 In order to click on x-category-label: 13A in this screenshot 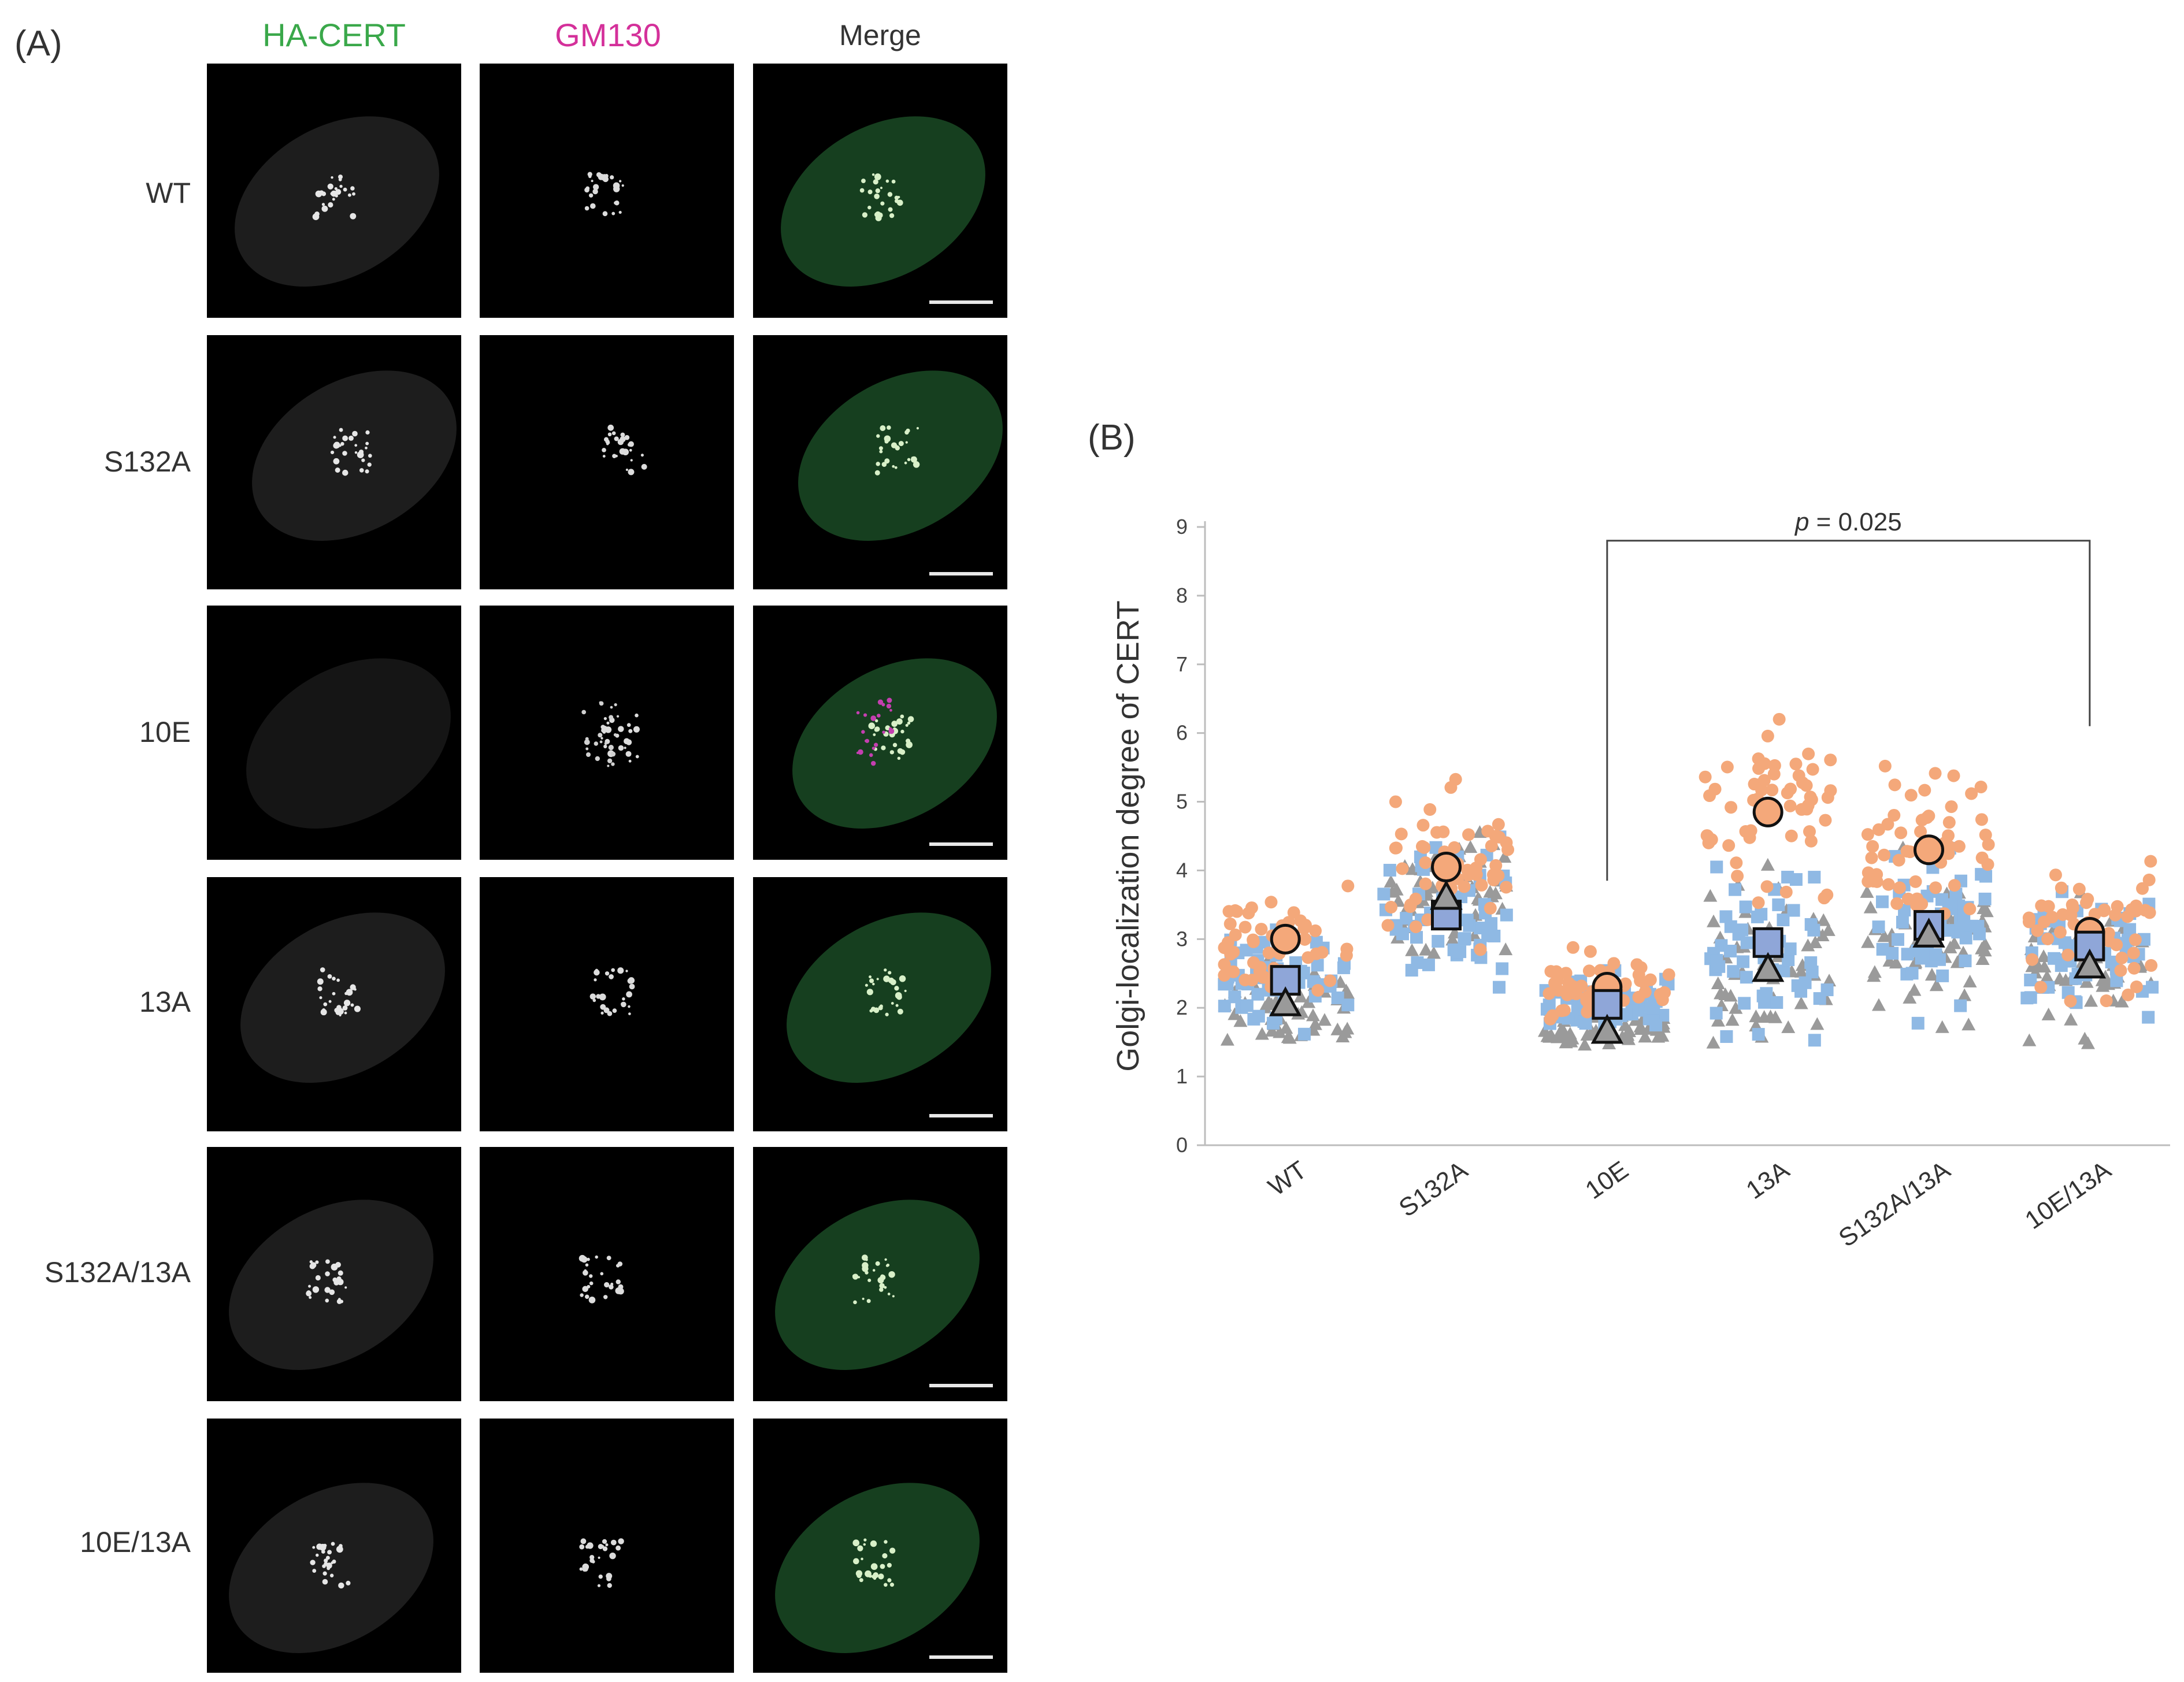, I will do `click(1768, 1180)`.